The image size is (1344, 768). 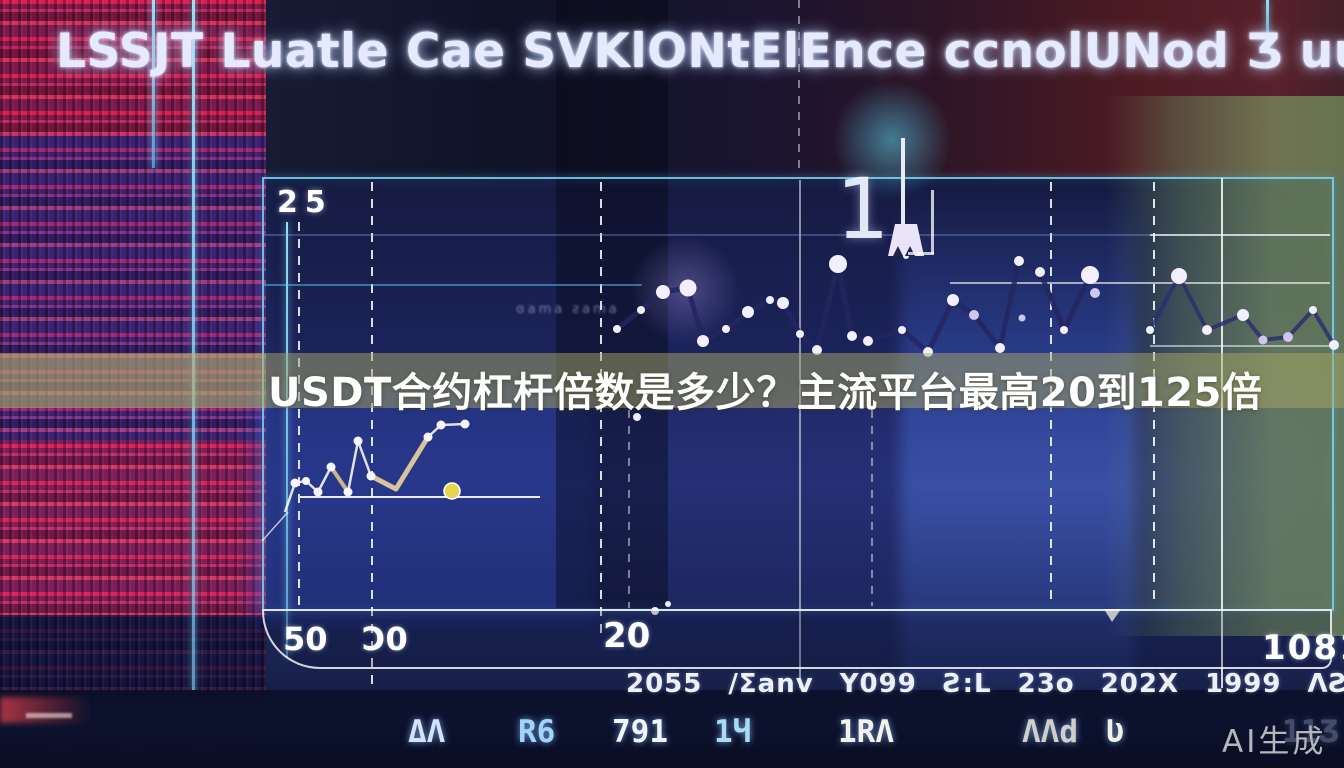 I want to click on headline-text: USDT合约杠杆倍数是多少？主流平台最高20到125倍, so click(x=765, y=393).